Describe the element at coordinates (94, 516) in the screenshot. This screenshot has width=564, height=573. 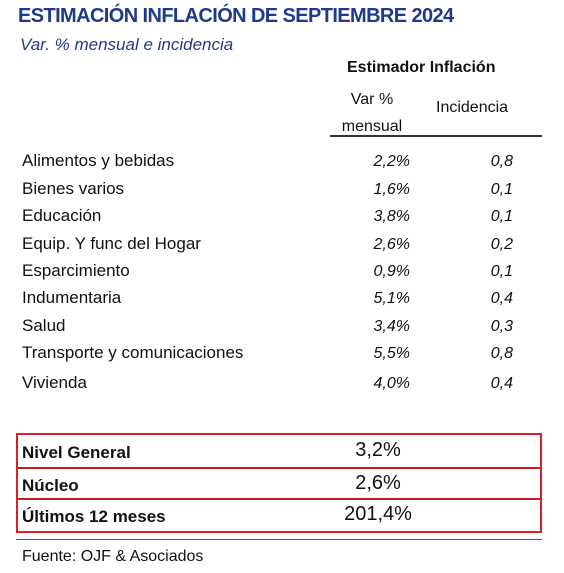
I see `summary-label: Últimos 12 meses` at that location.